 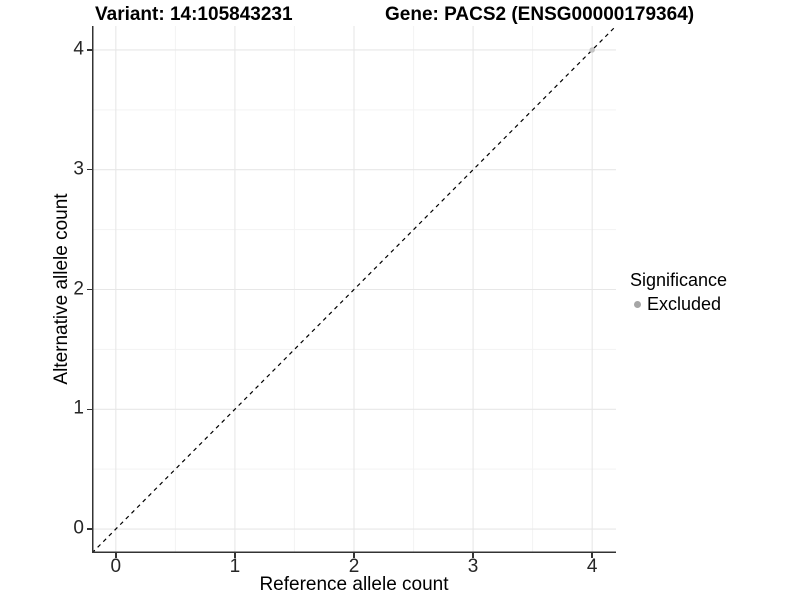 What do you see at coordinates (679, 280) in the screenshot?
I see `legend-title: Significance` at bounding box center [679, 280].